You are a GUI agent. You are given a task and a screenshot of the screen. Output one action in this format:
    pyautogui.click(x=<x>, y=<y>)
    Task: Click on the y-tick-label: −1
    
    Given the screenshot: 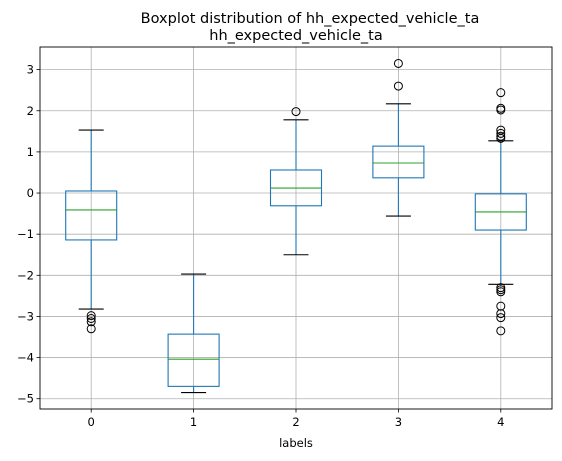 What is the action you would take?
    pyautogui.click(x=25, y=234)
    